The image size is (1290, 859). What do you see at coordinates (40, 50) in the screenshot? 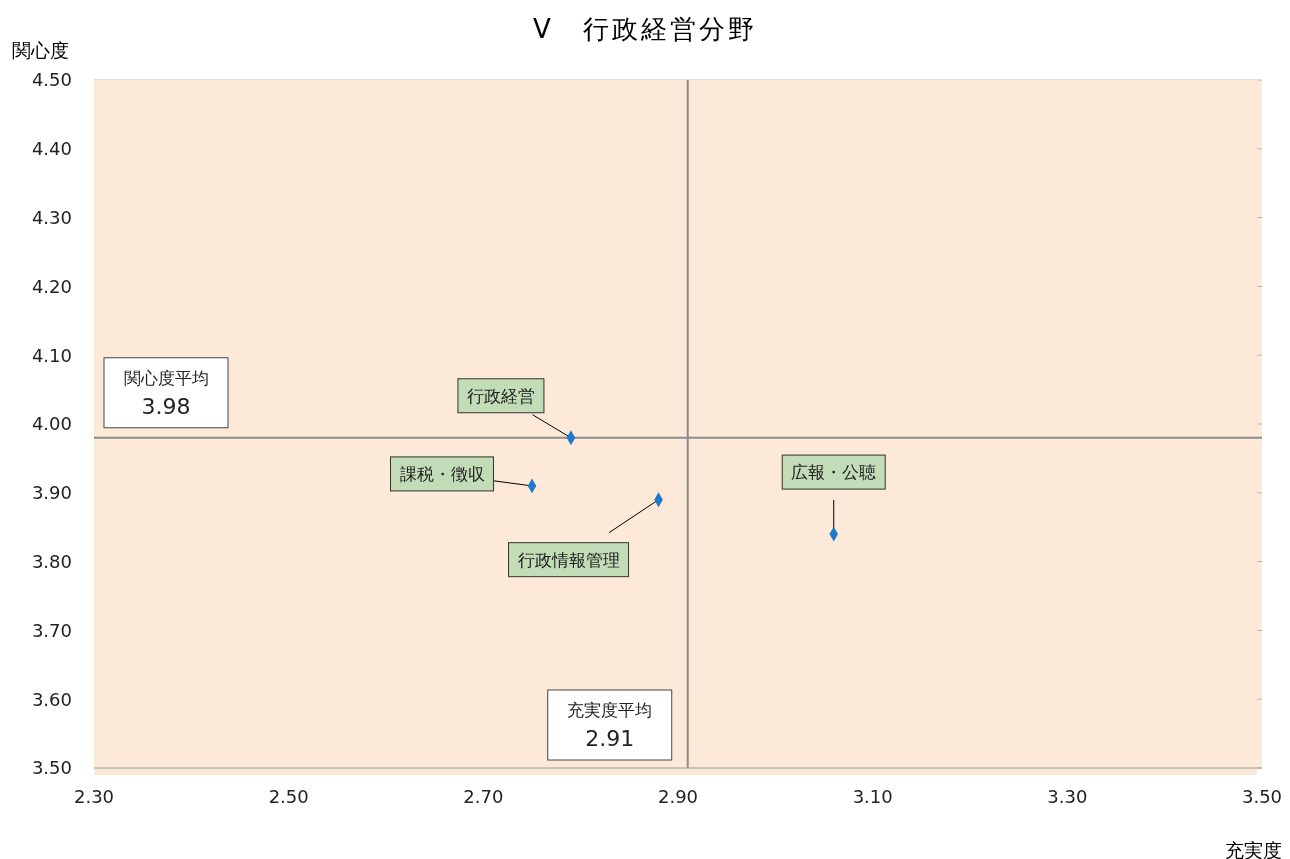
I see `y-axis-title: 関心度` at bounding box center [40, 50].